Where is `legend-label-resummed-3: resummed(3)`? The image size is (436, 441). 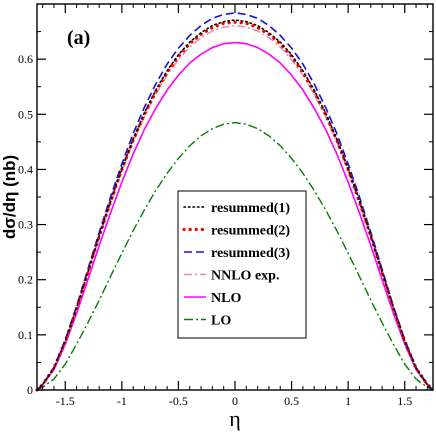 legend-label-resummed-3: resummed(3) is located at coordinates (250, 253).